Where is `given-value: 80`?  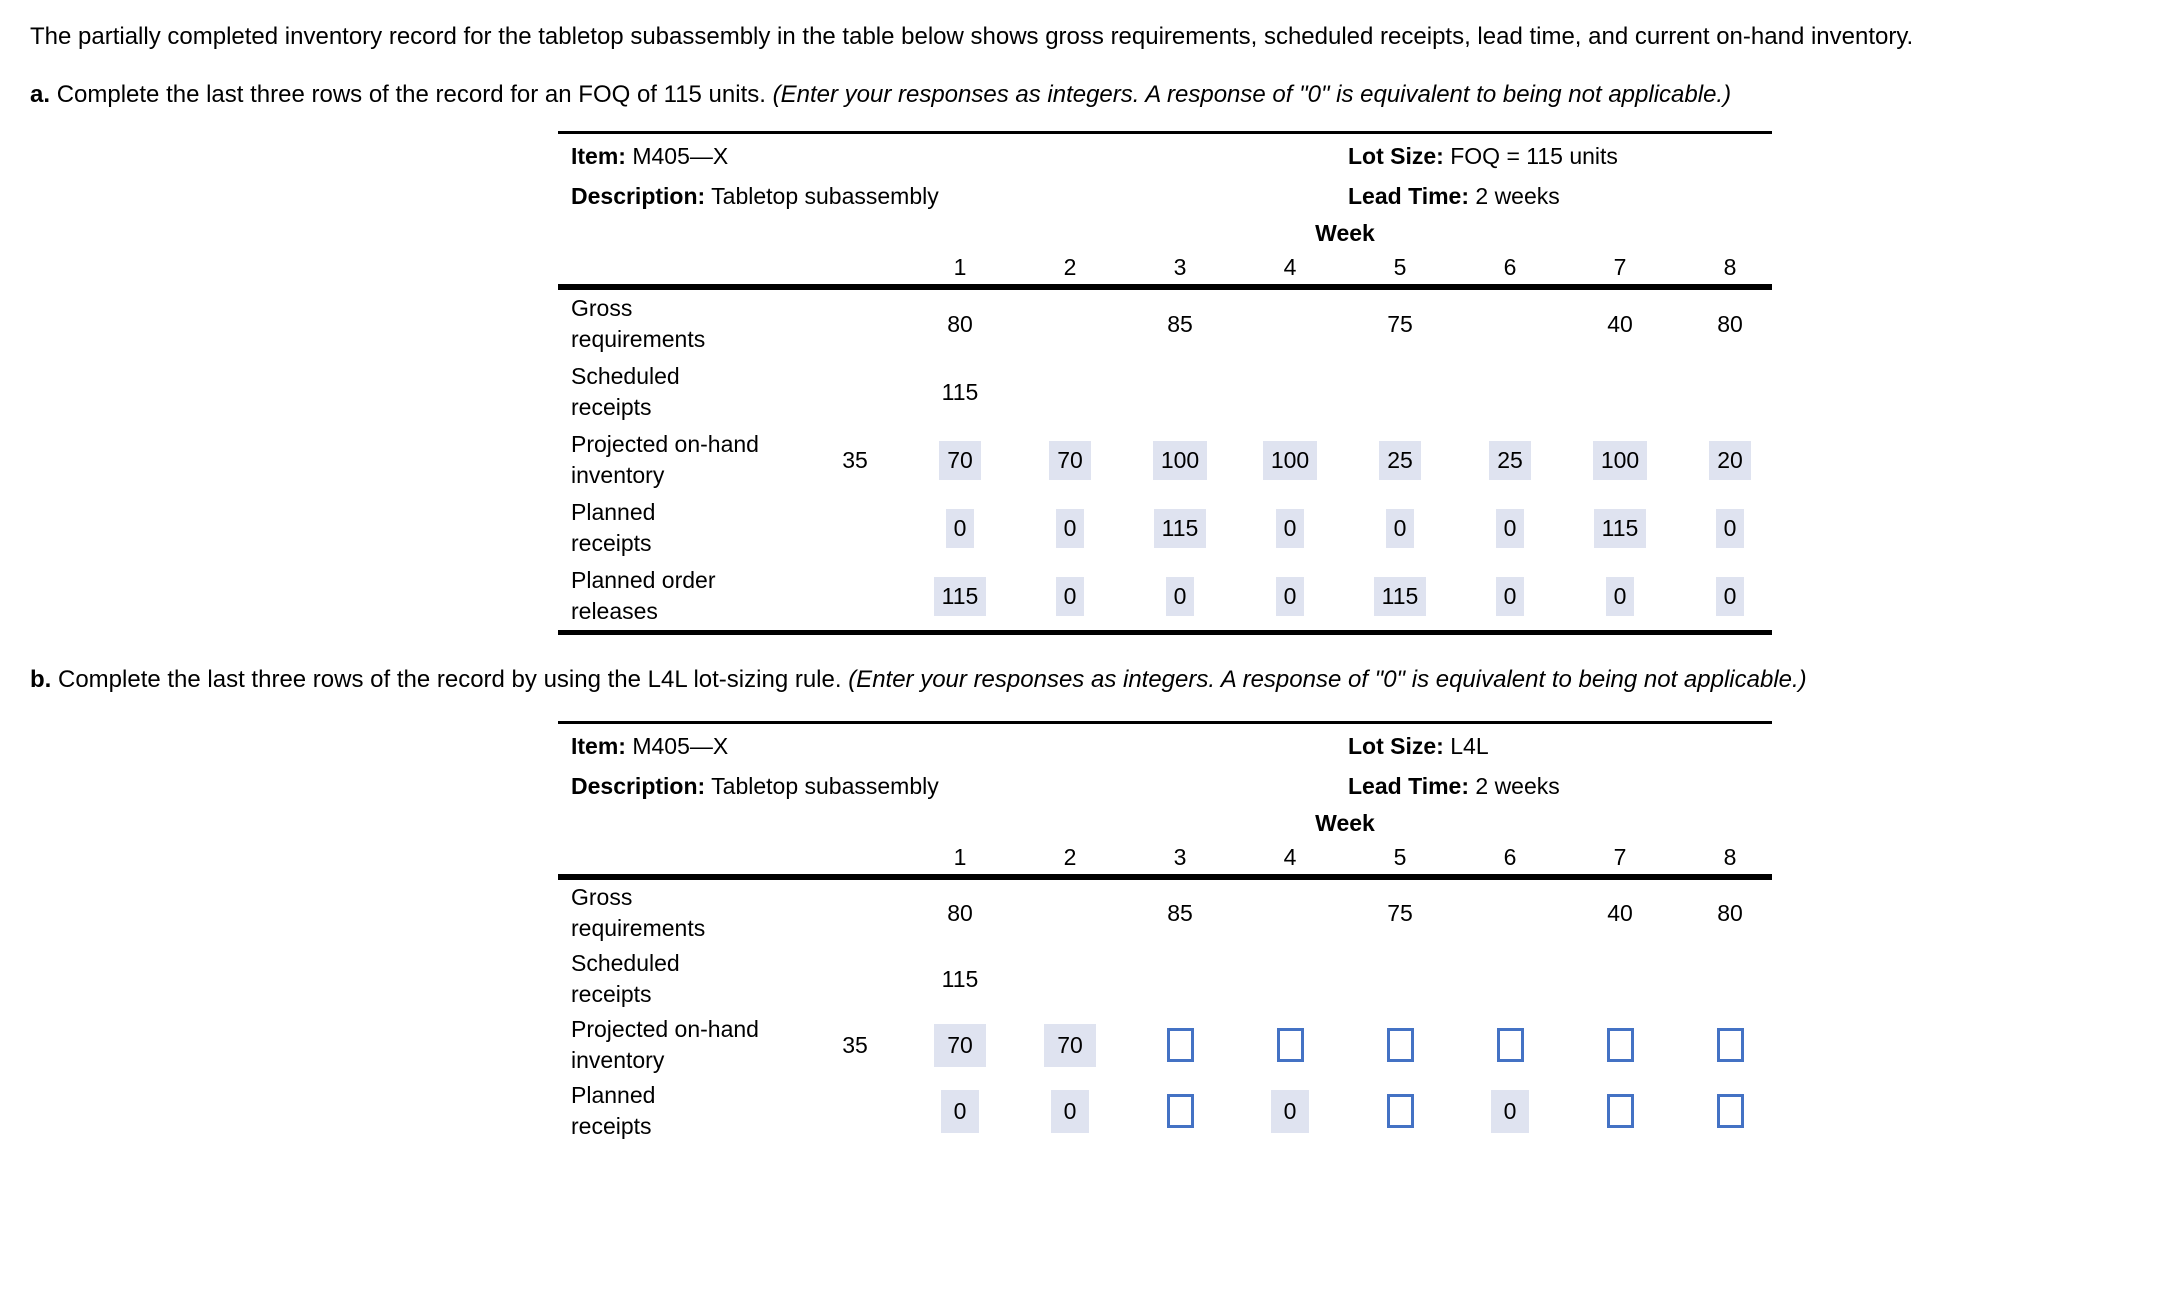 given-value: 80 is located at coordinates (960, 323).